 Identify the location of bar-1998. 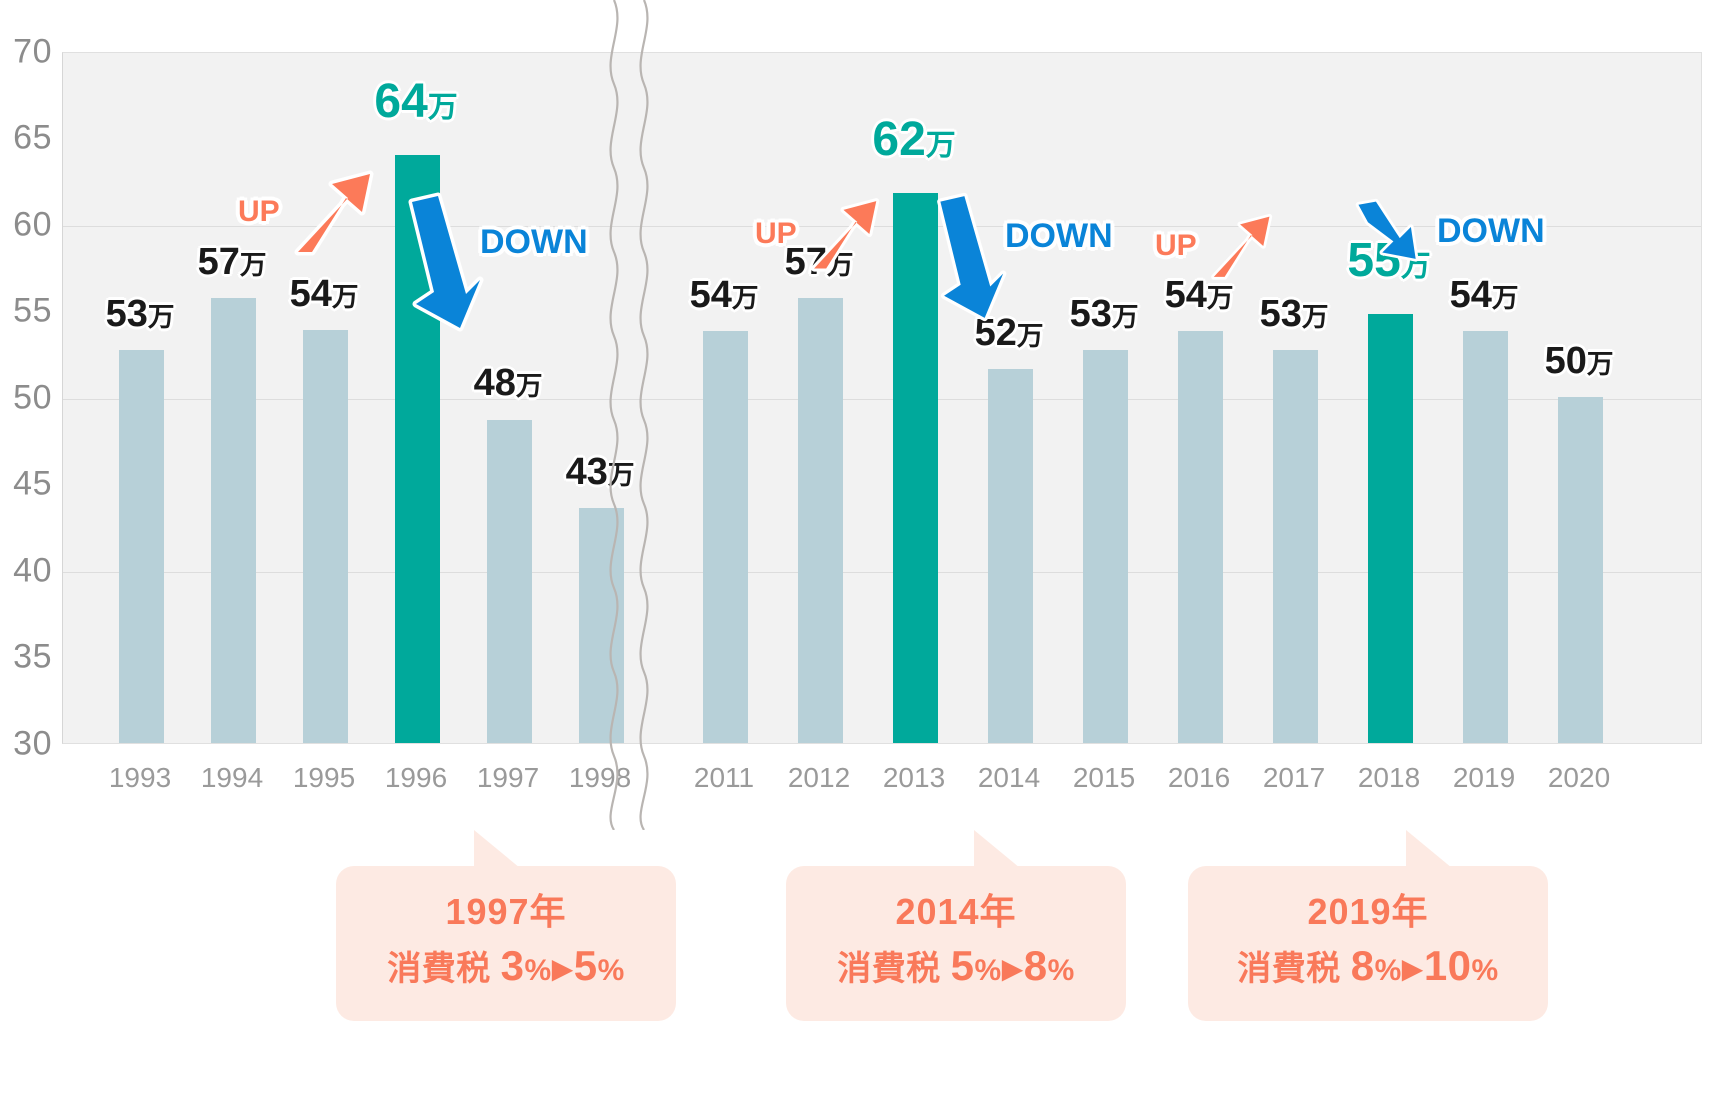
(601, 625).